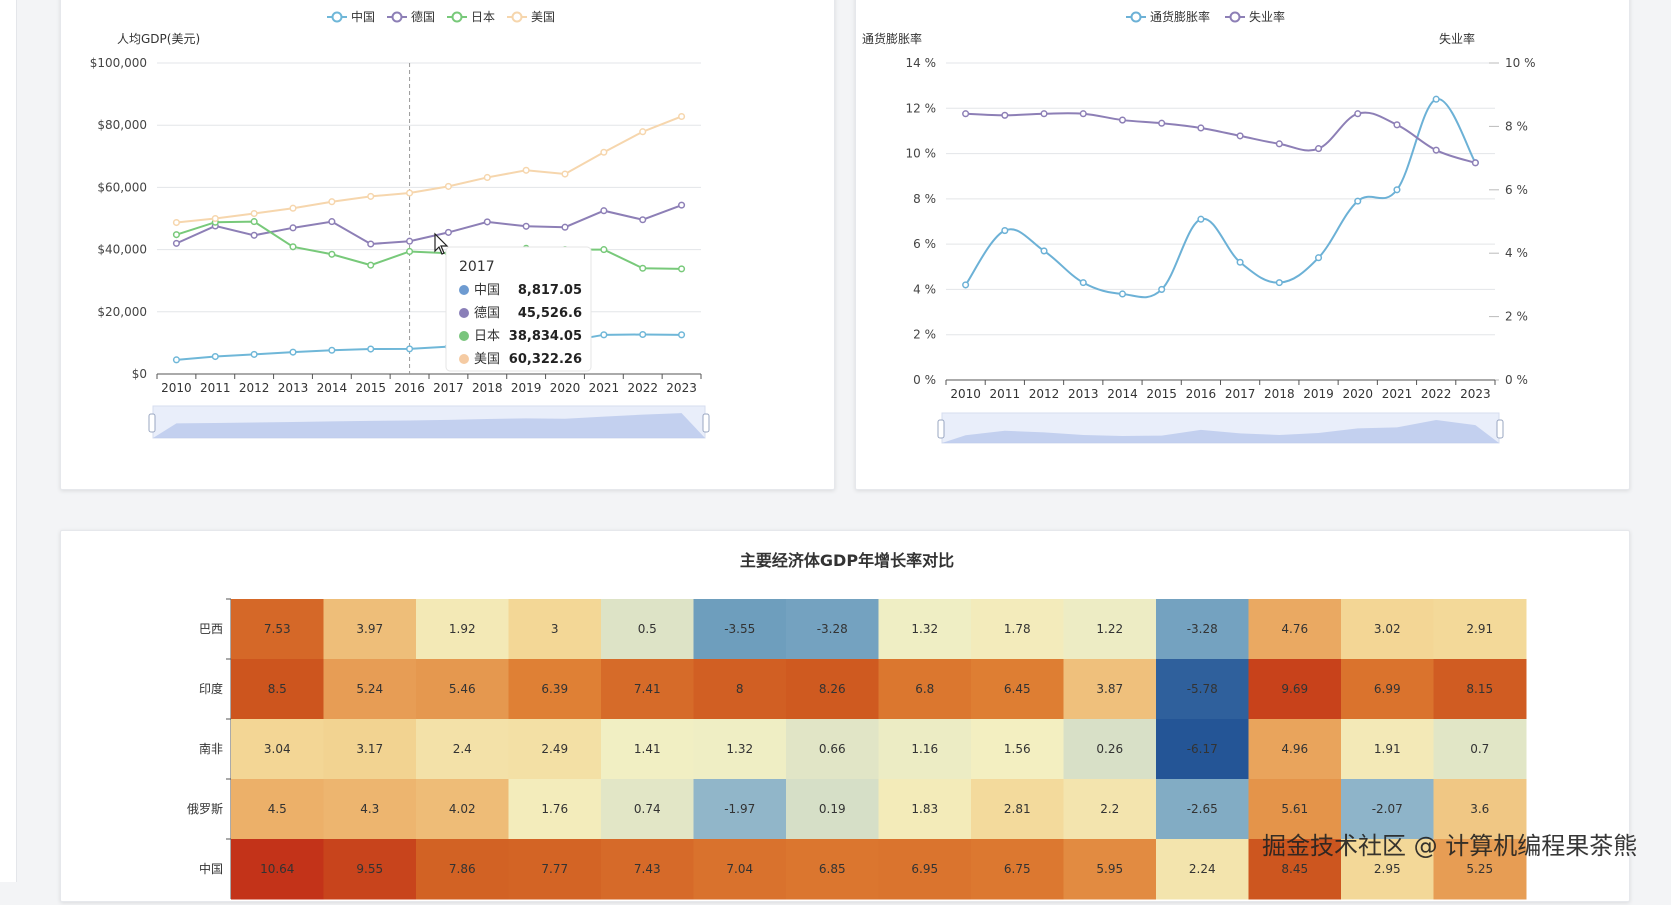 This screenshot has width=1671, height=905. I want to click on legend-item: 美国, so click(531, 17).